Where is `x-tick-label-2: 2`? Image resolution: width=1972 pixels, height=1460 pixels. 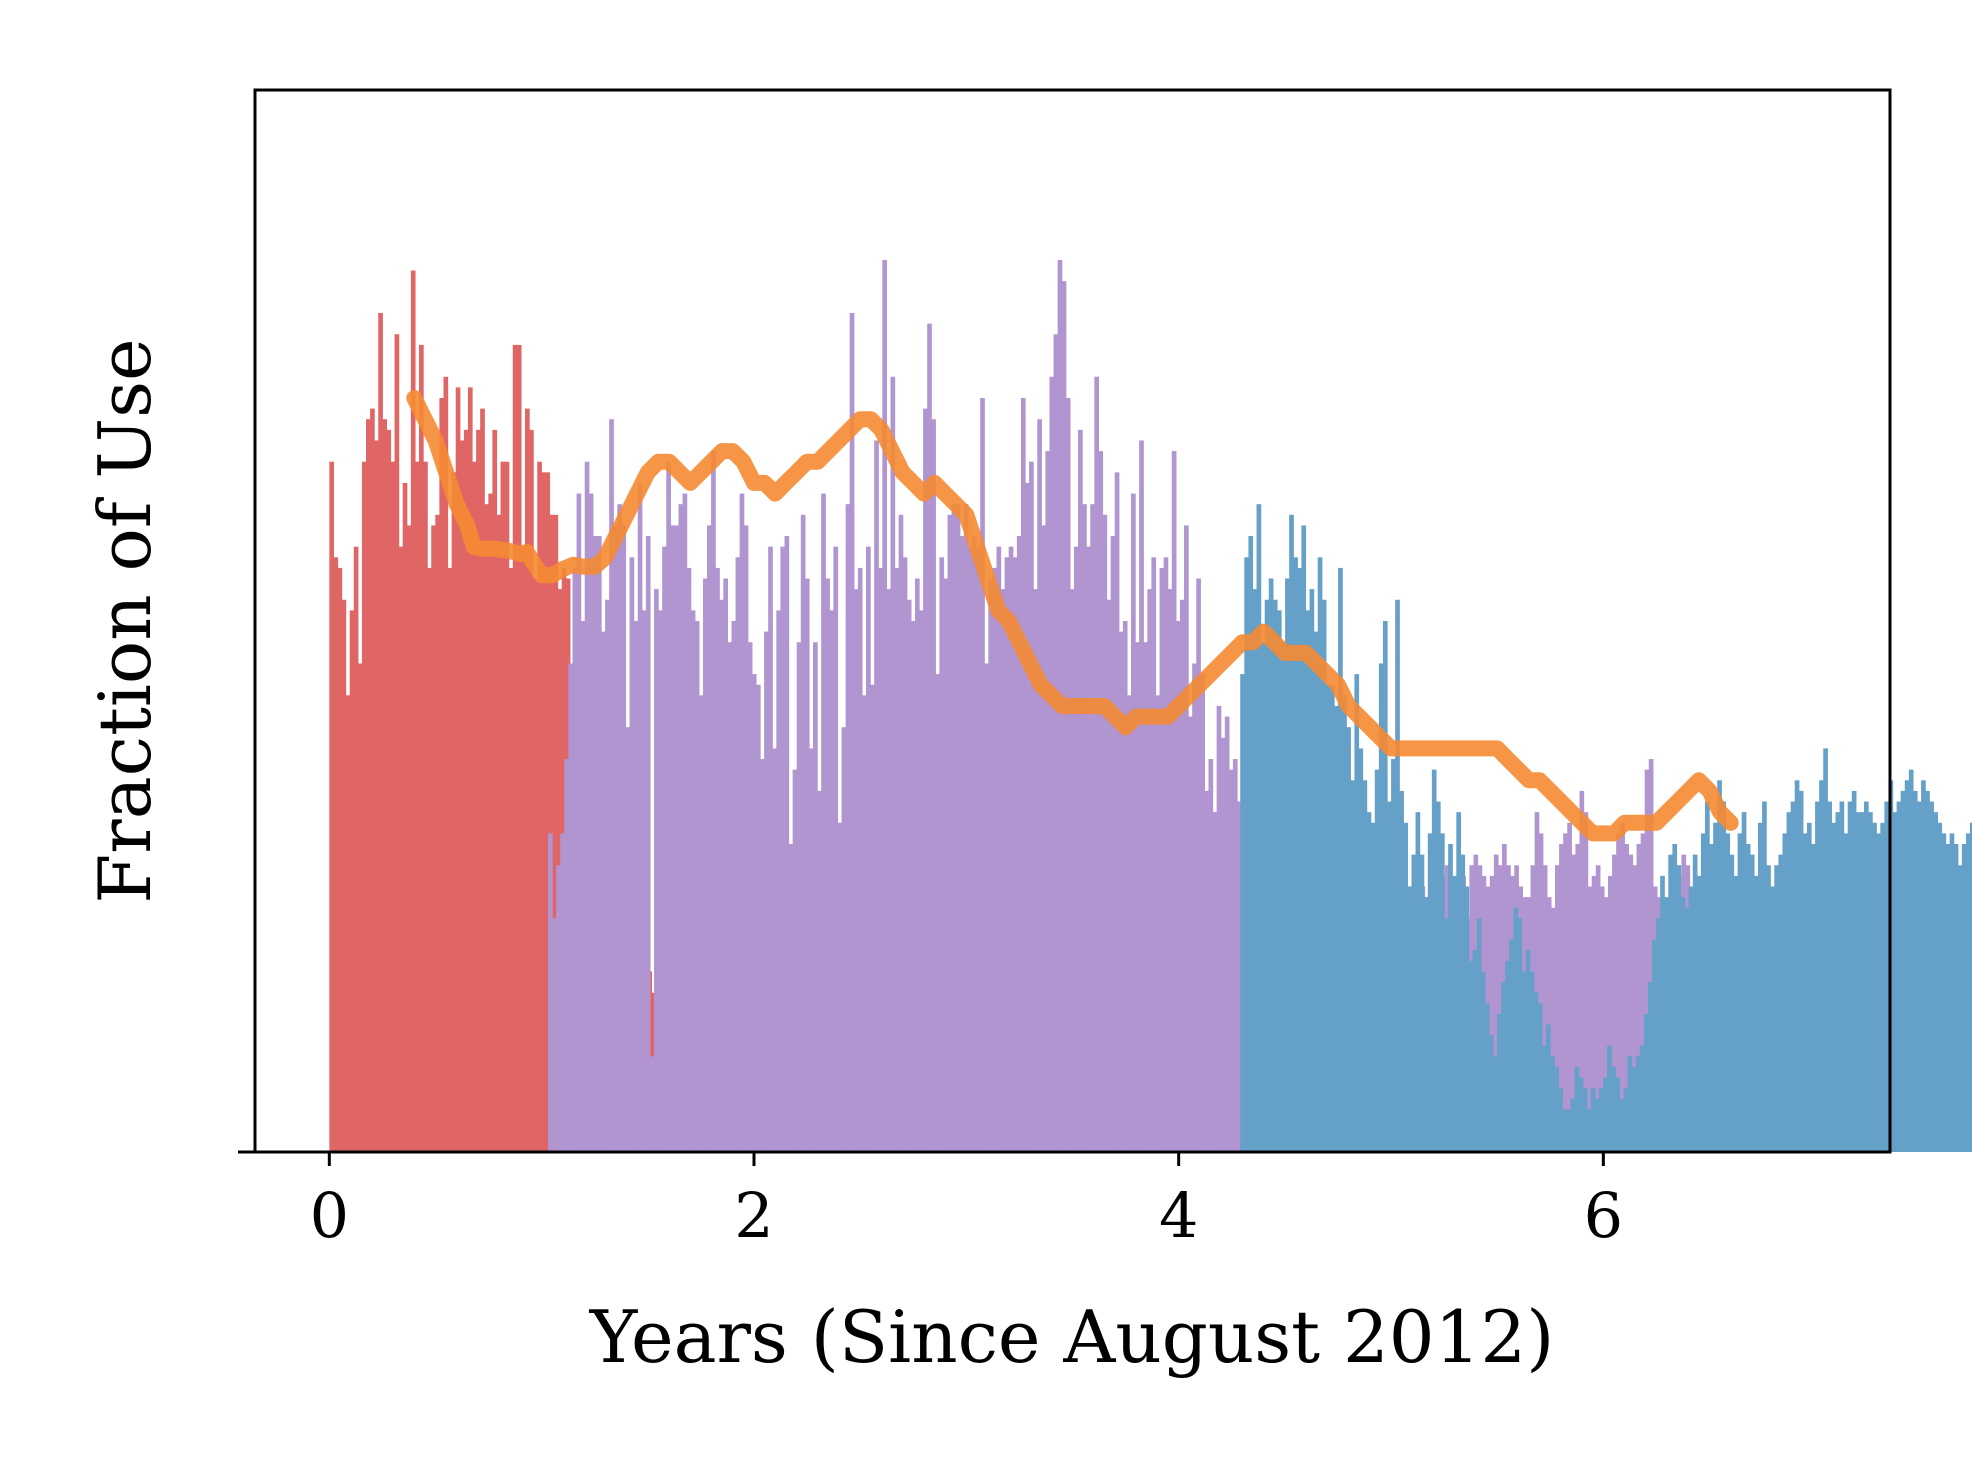
x-tick-label-2: 2 is located at coordinates (753, 1215).